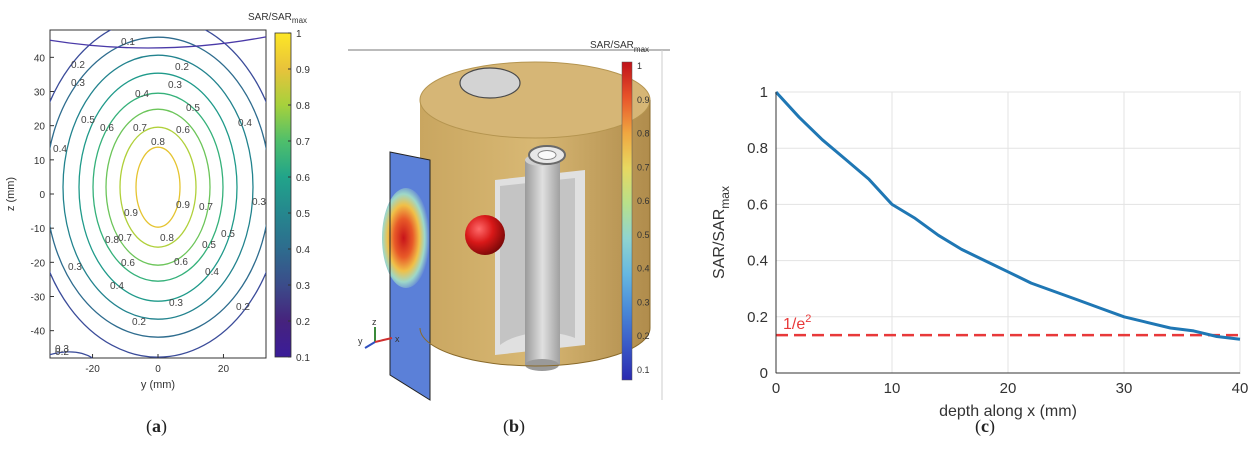 This screenshot has width=1250, height=452. I want to click on y-tick-label: 0.4, so click(757, 261).